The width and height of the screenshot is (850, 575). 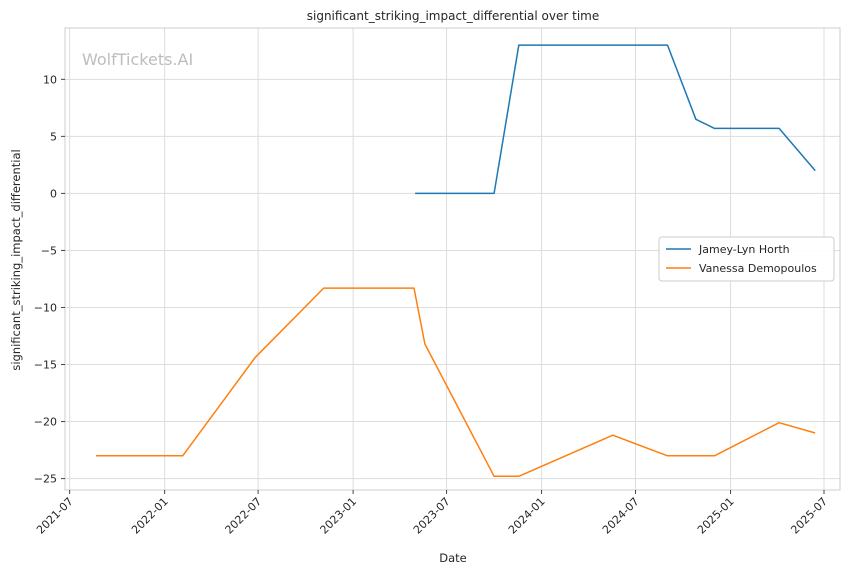 What do you see at coordinates (16, 259) in the screenshot?
I see `y-axis-label: significant_striking_impact_differential` at bounding box center [16, 259].